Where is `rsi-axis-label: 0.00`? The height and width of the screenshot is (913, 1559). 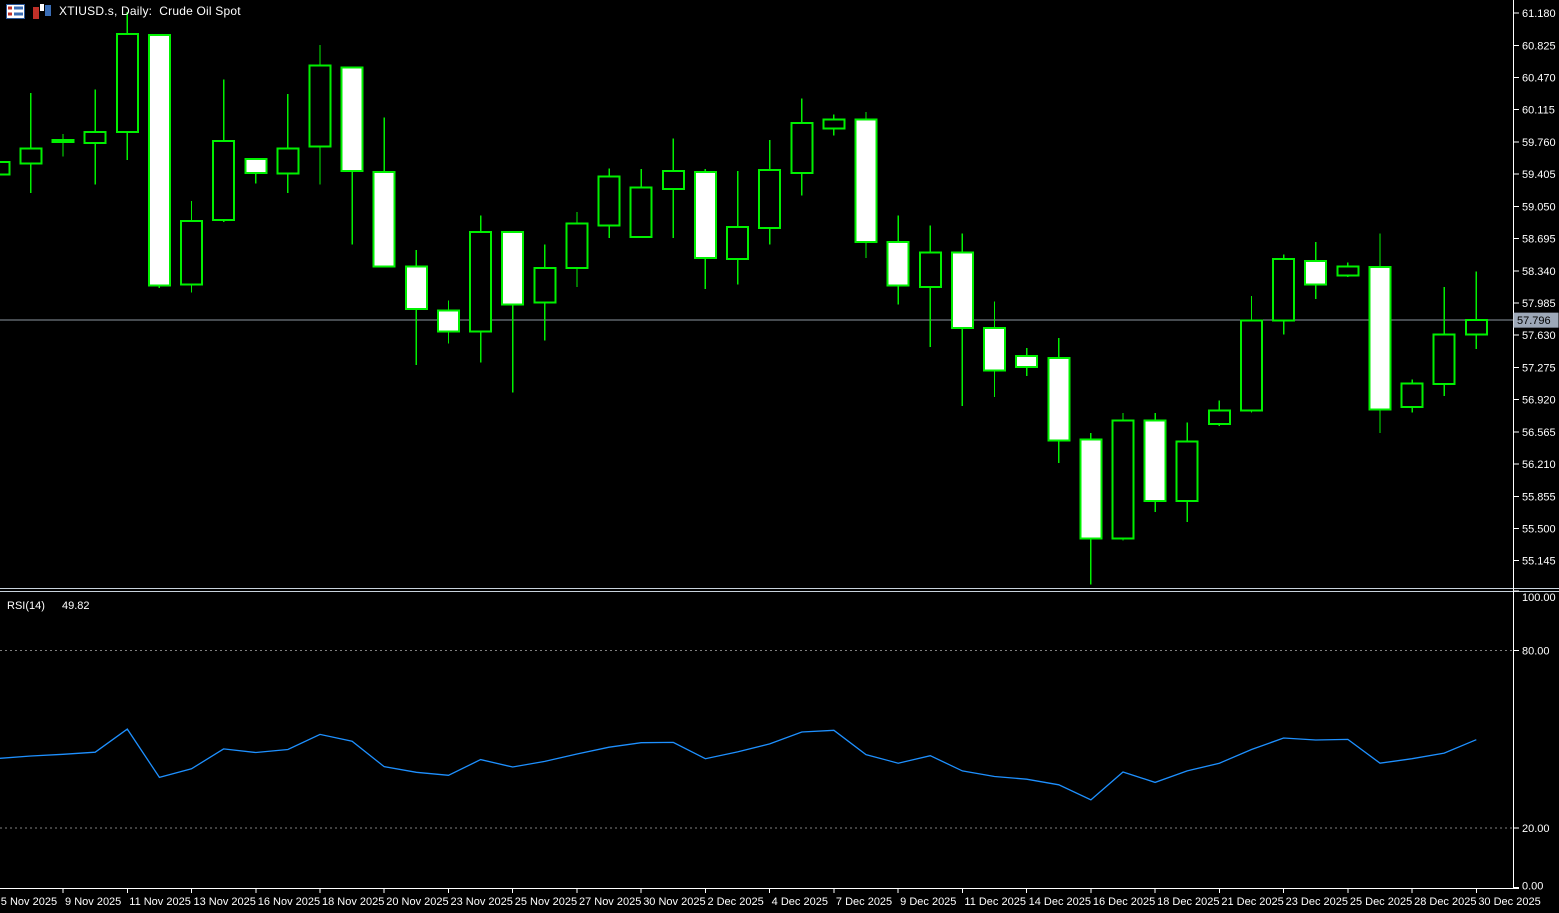
rsi-axis-label: 0.00 is located at coordinates (1532, 886).